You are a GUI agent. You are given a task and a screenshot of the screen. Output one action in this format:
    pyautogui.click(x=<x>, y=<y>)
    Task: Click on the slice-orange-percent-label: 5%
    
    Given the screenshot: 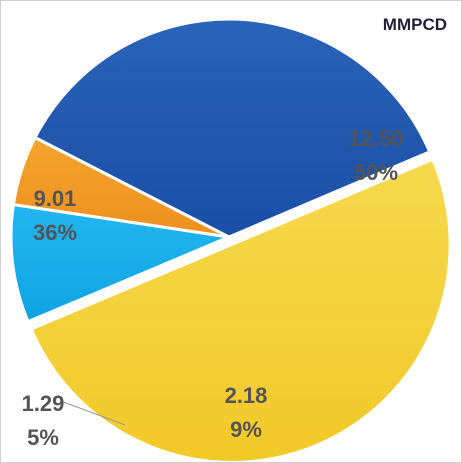 What is the action you would take?
    pyautogui.click(x=43, y=437)
    